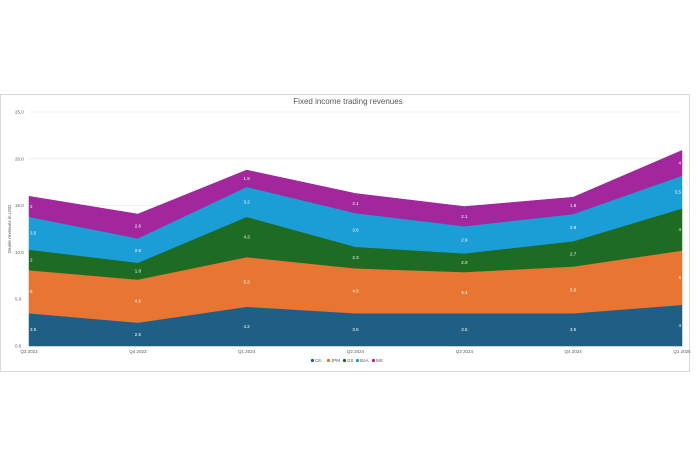 The height and width of the screenshot is (464, 696). I want to click on x-tick-label: Q3 2024, so click(465, 351).